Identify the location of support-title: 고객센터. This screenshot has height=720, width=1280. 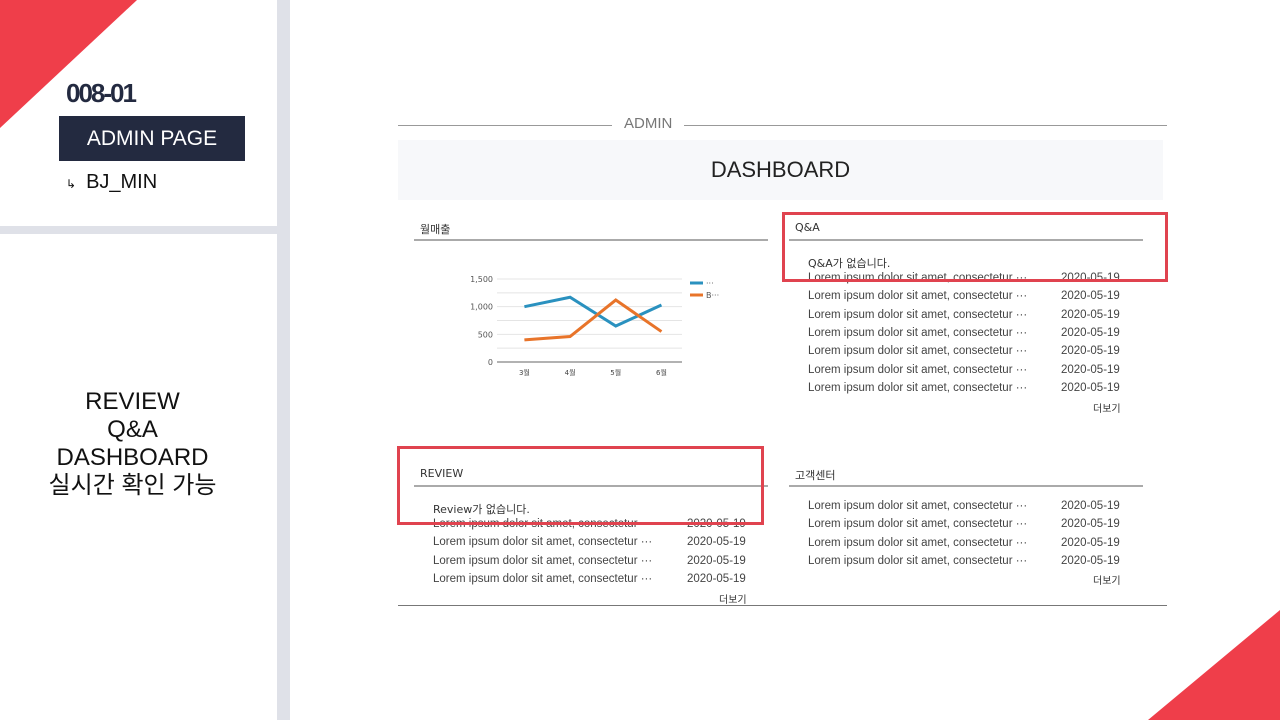
(815, 475).